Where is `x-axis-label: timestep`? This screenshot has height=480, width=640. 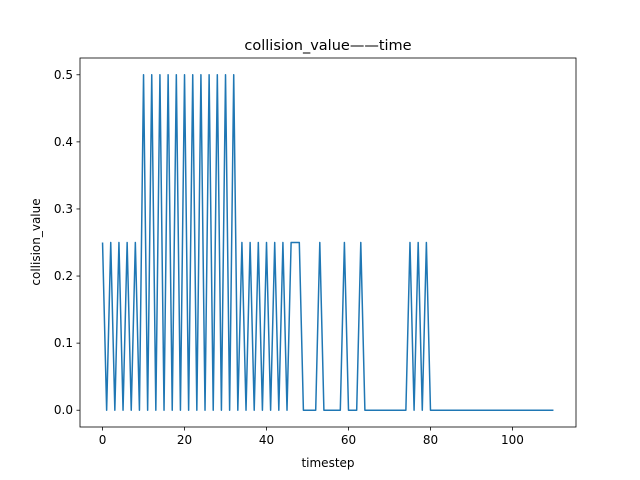 x-axis-label: timestep is located at coordinates (327, 463).